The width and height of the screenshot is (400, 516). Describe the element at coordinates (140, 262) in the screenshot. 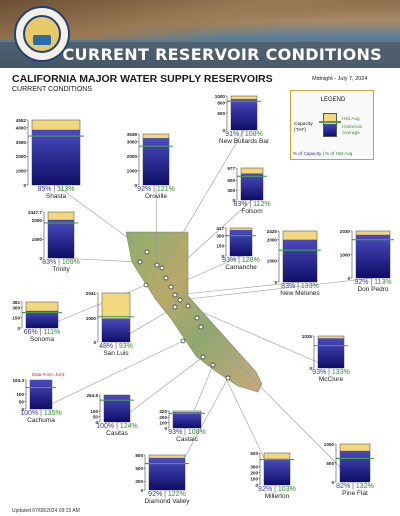

I see `reservoir-marker-trinity` at that location.